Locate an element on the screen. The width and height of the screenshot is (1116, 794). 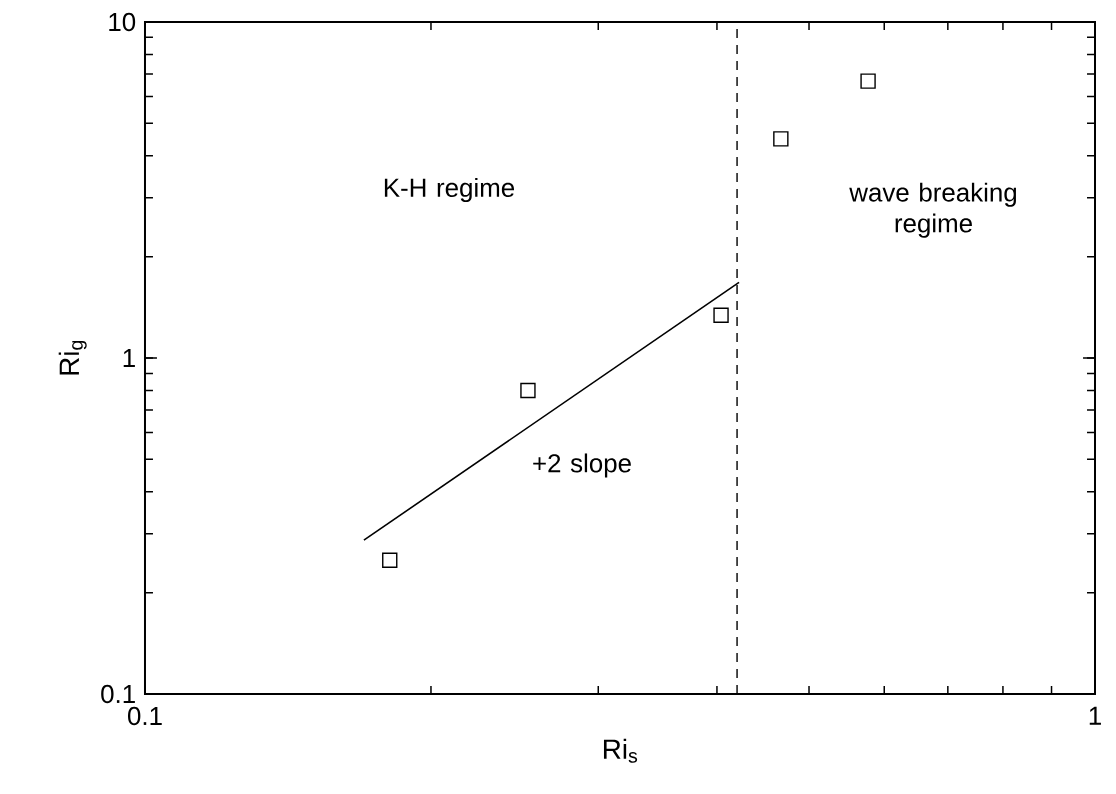
annotation: wave breaking regime is located at coordinates (933, 210).